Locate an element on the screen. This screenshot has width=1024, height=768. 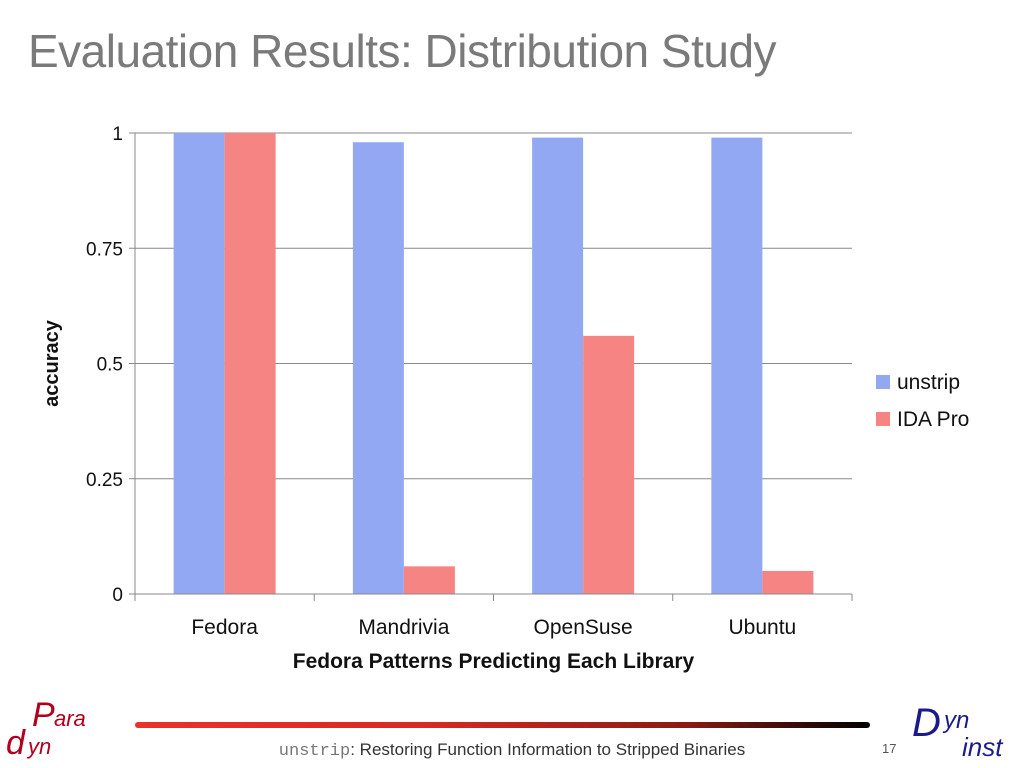
dyninst-logo-inst: inst is located at coordinates (983, 747).